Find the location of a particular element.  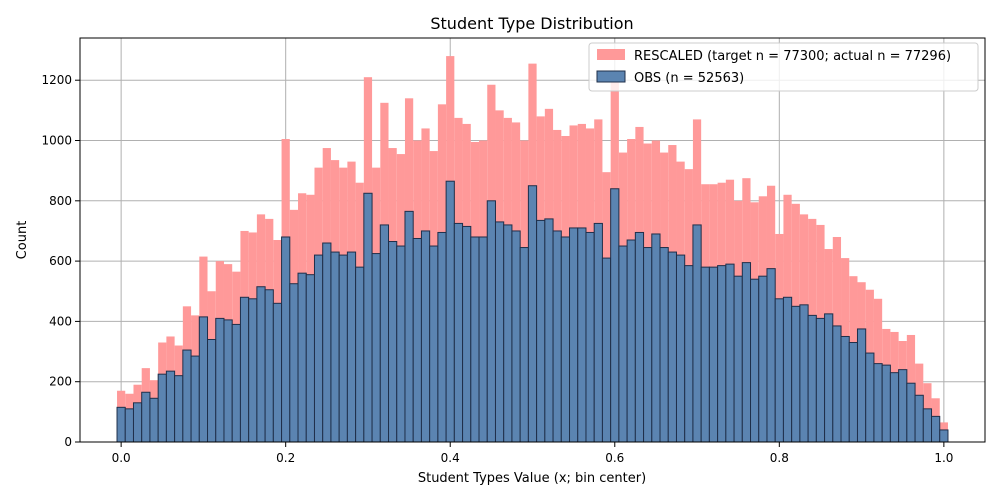

x-tick-label: 0.0 is located at coordinates (121, 458).